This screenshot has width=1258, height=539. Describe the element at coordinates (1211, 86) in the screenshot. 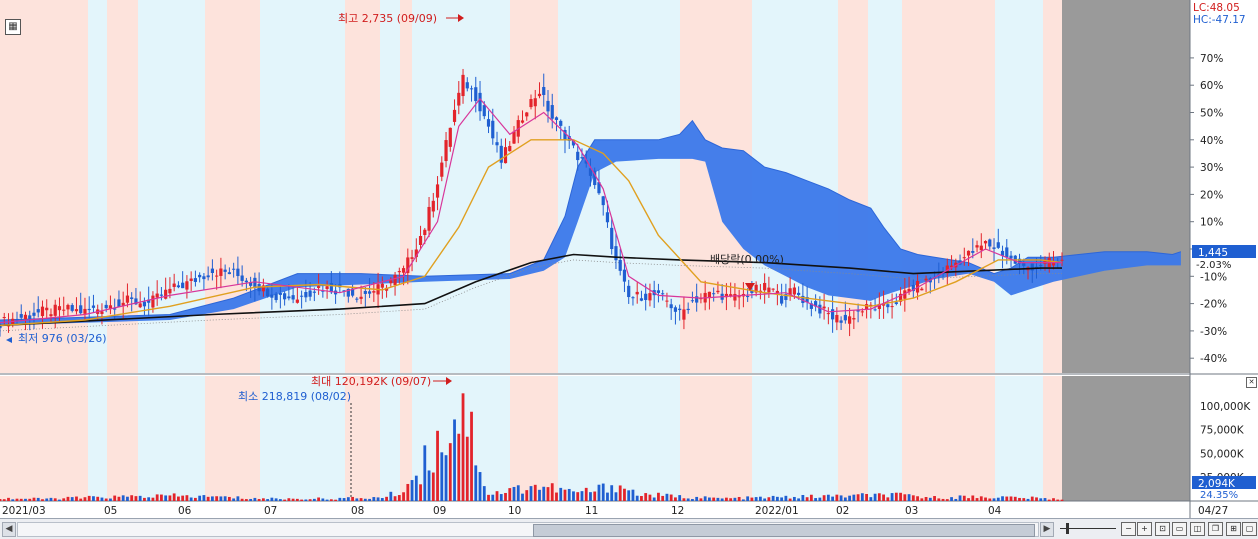

I see `price-tick-label: 60%` at that location.